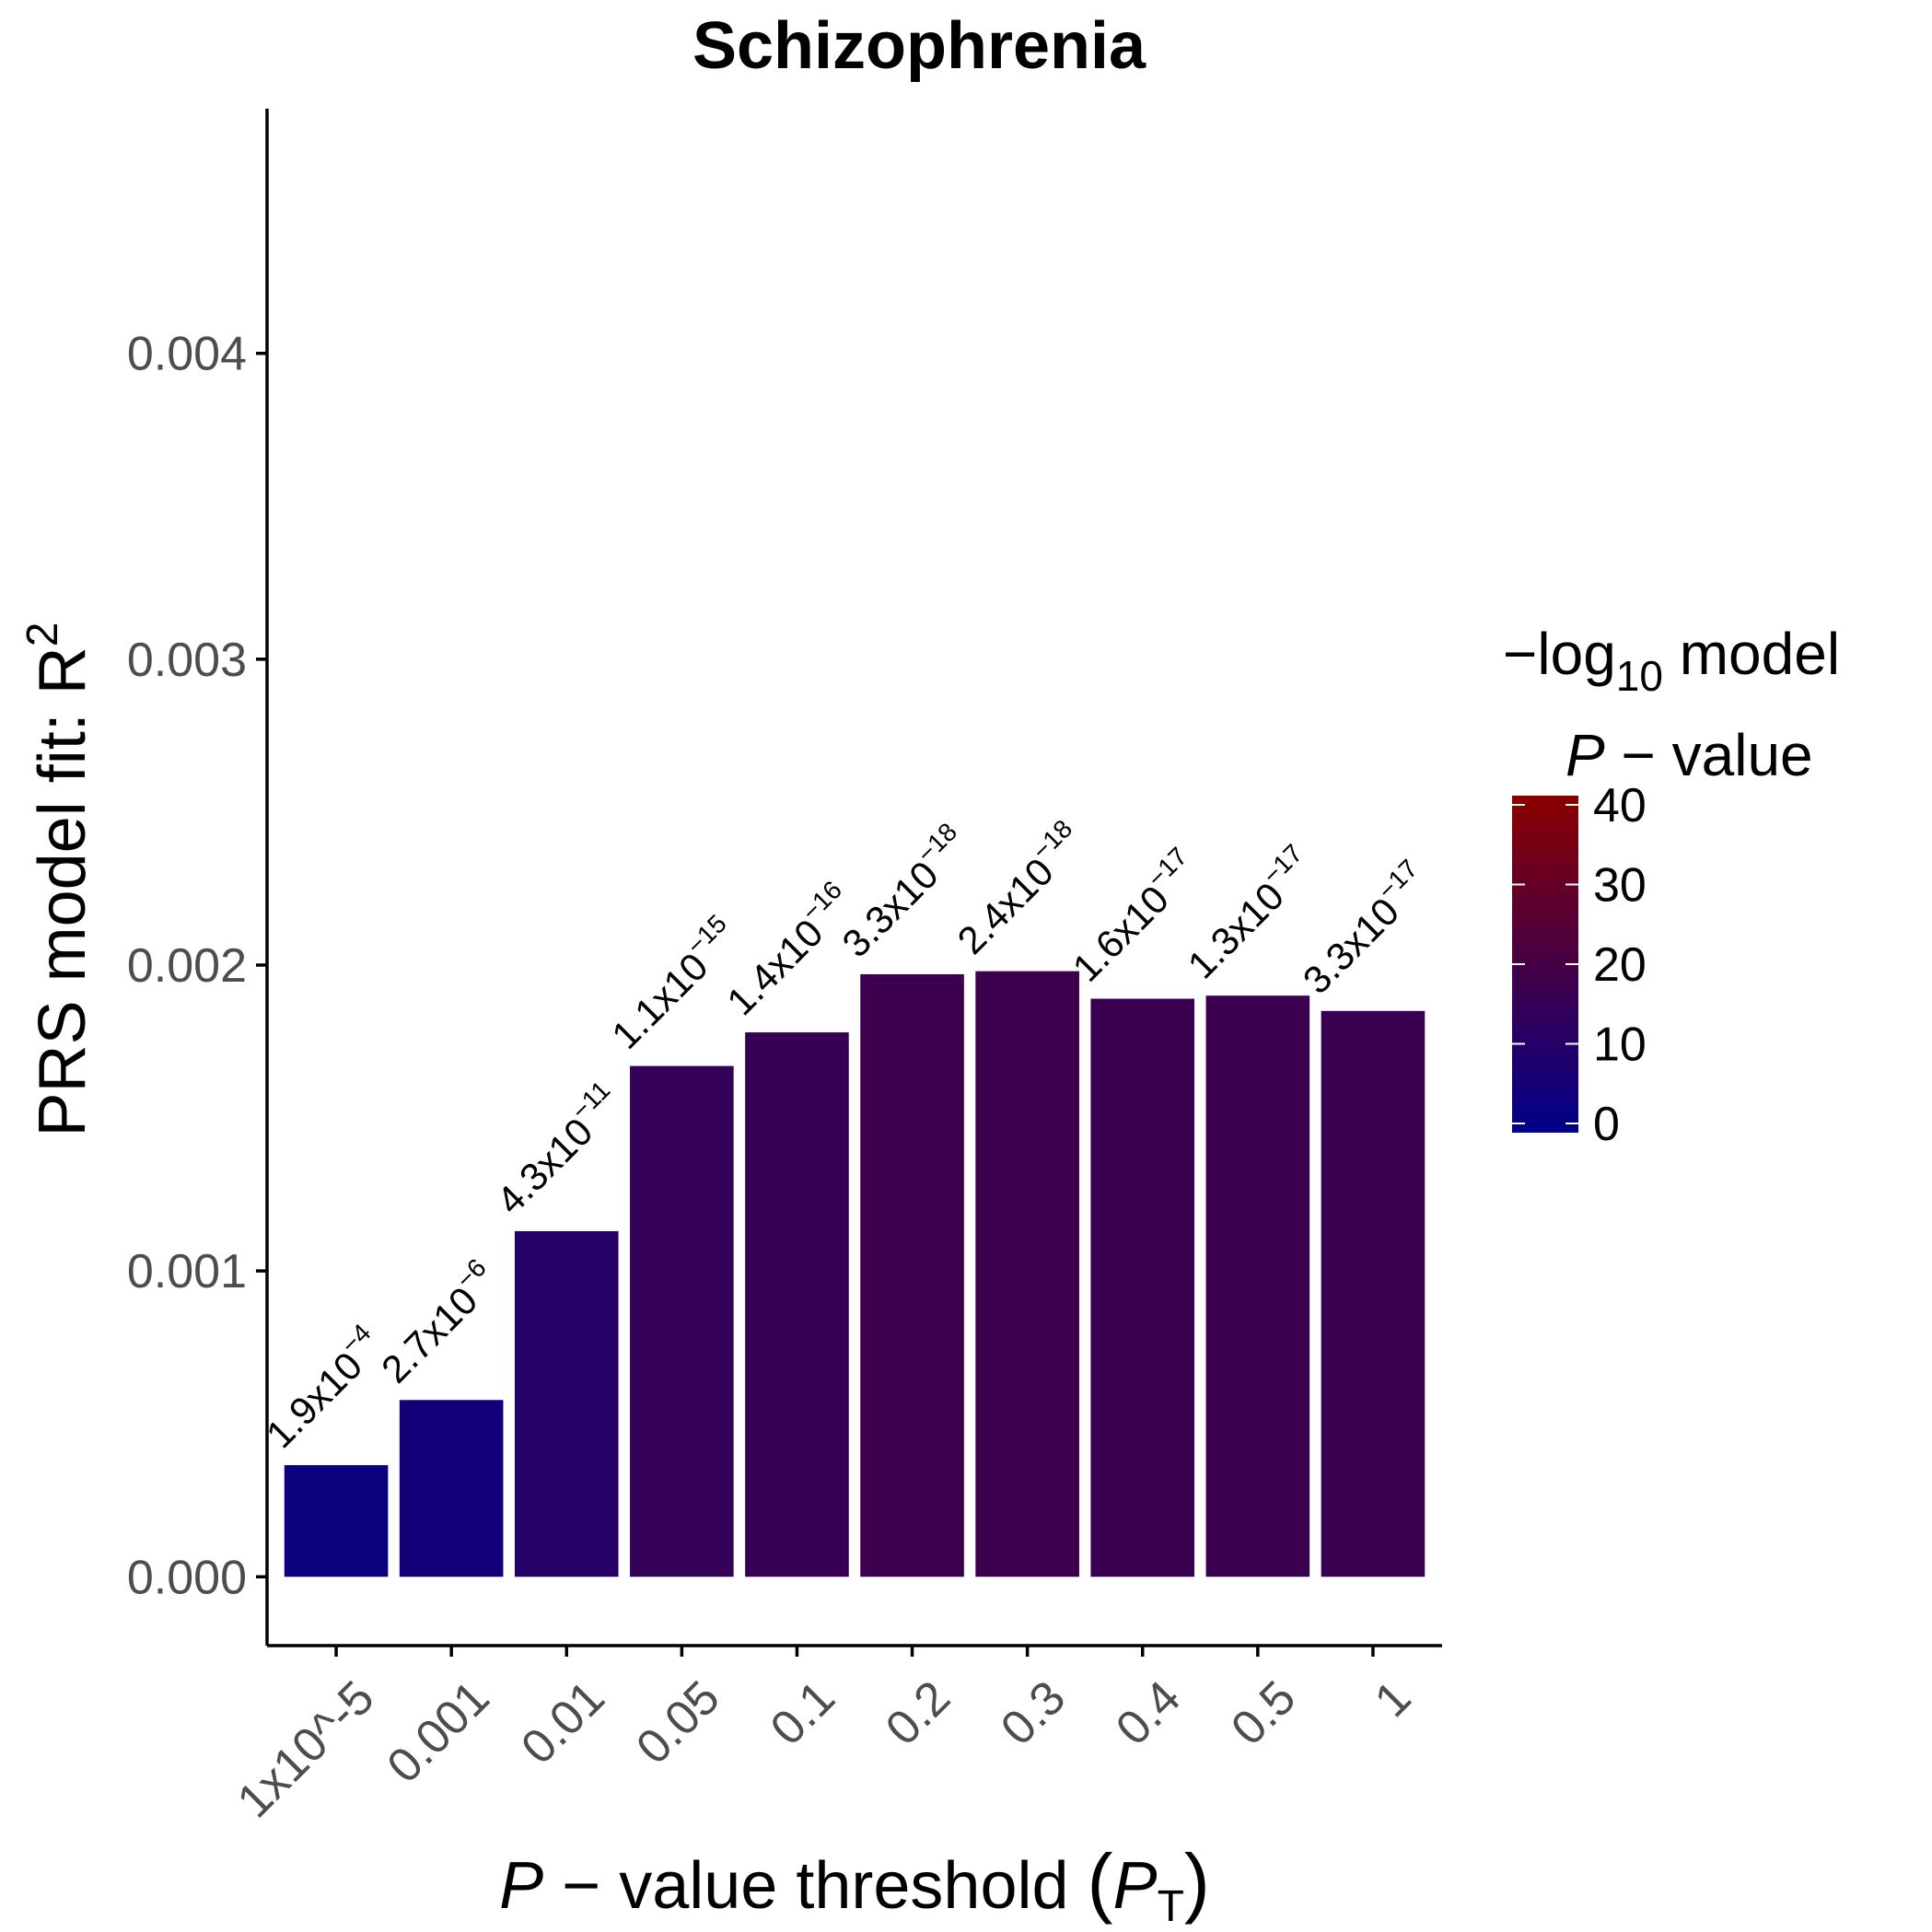  I want to click on bar-label-0: 1.9x10−4, so click(322, 1387).